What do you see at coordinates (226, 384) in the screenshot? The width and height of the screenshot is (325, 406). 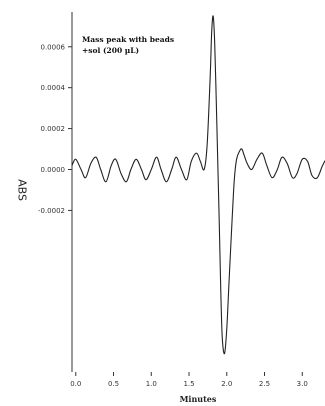 I see `x-tick-label: 2.0` at bounding box center [226, 384].